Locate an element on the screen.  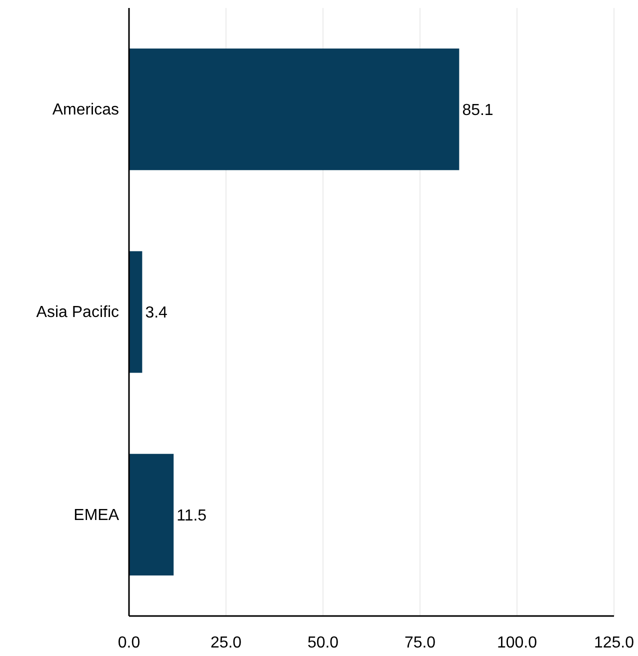
x-tick-label: 25.0 is located at coordinates (226, 643).